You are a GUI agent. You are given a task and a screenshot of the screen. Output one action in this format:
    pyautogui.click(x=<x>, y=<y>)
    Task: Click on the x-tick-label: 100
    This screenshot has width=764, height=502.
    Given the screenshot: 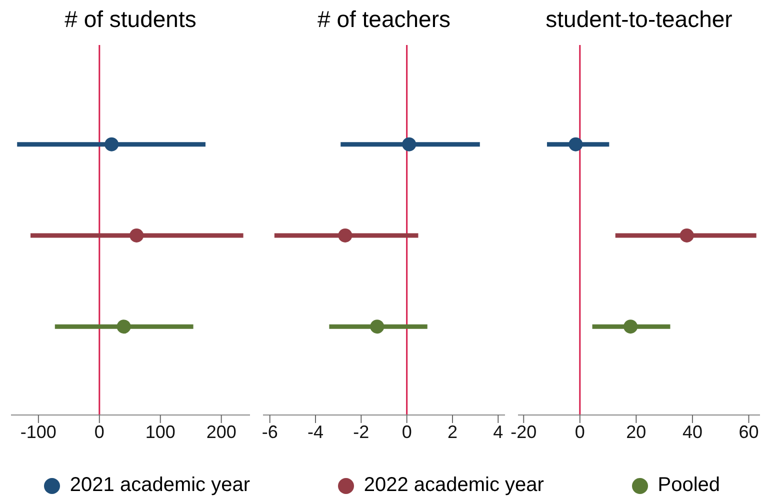 What is the action you would take?
    pyautogui.click(x=160, y=432)
    